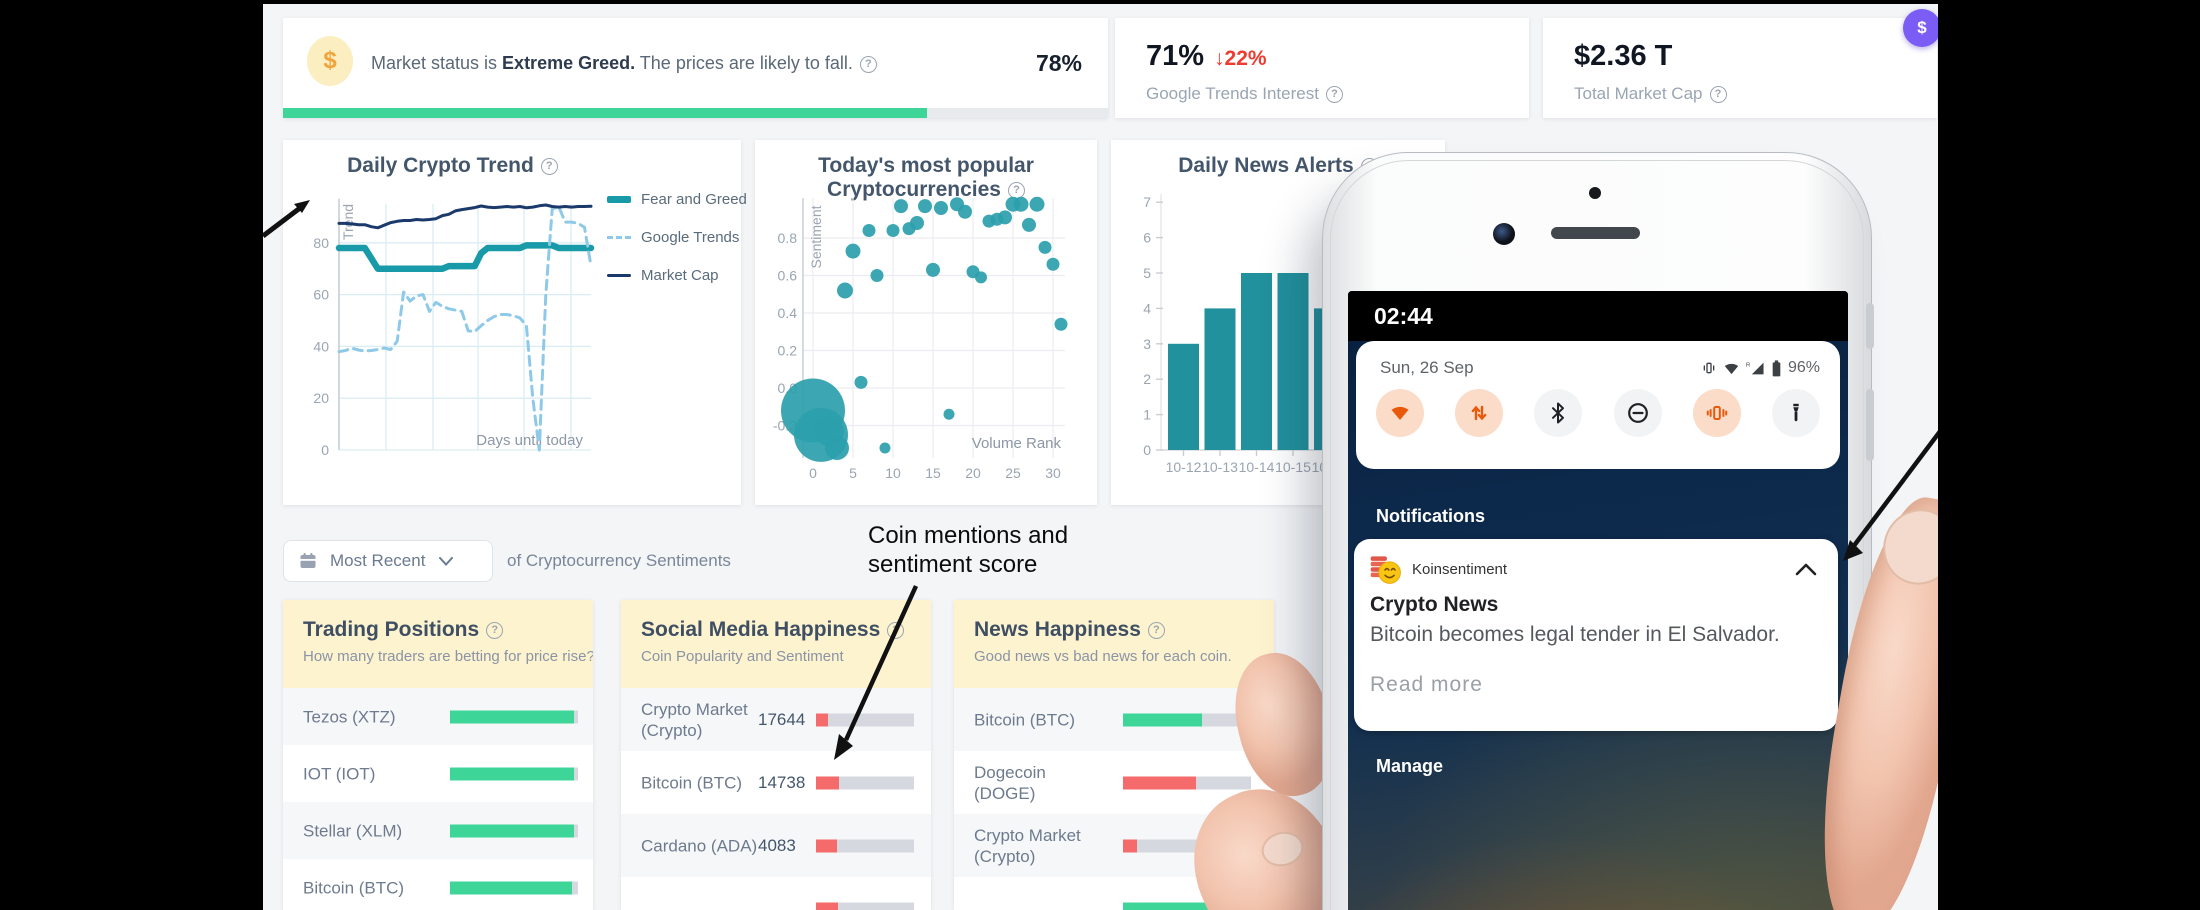  I want to click on legend-item: Market Cap, so click(668, 275).